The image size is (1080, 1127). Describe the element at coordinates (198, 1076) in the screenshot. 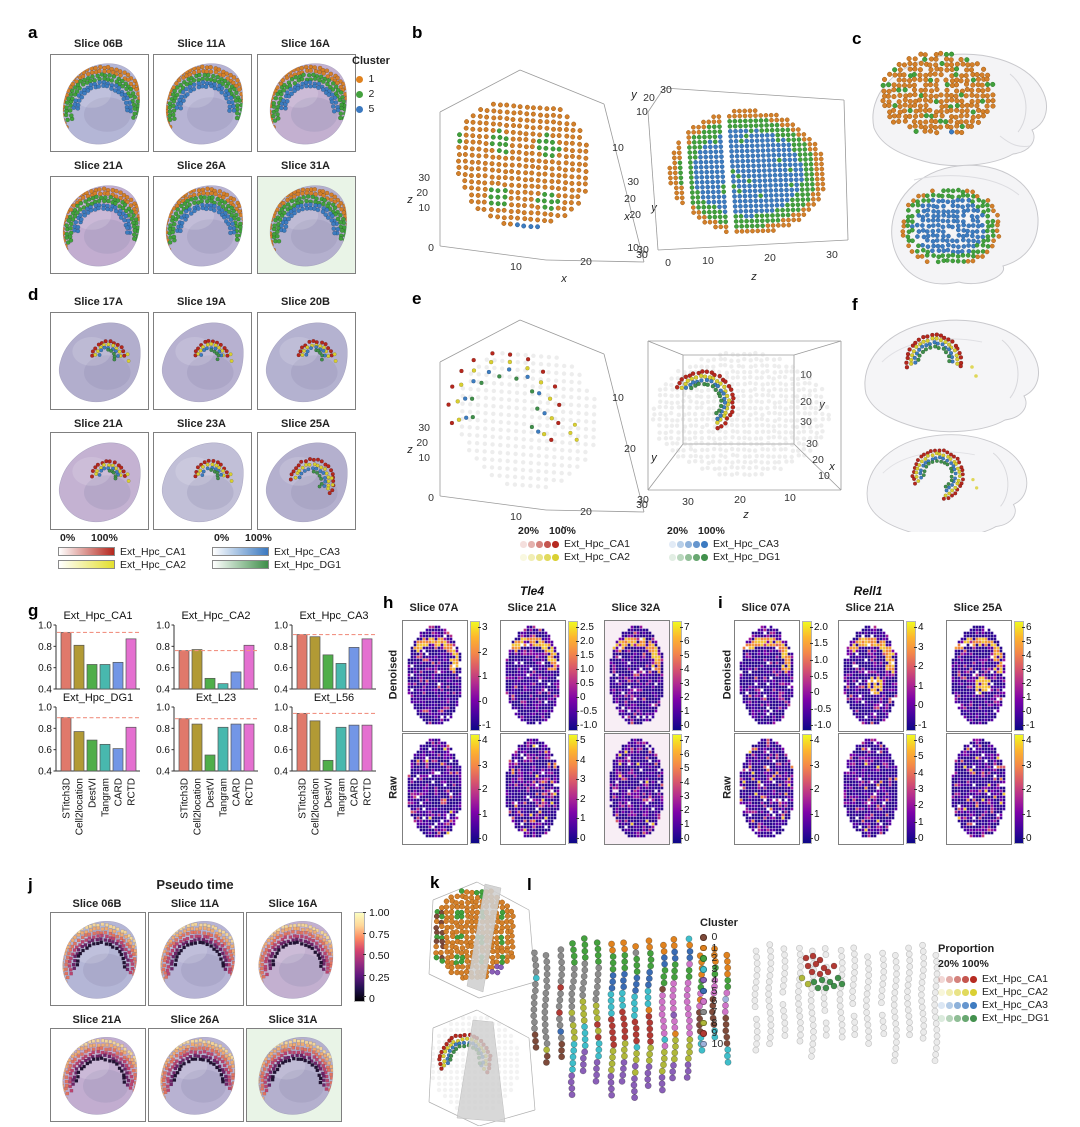

I see `slice-j-4-image` at that location.